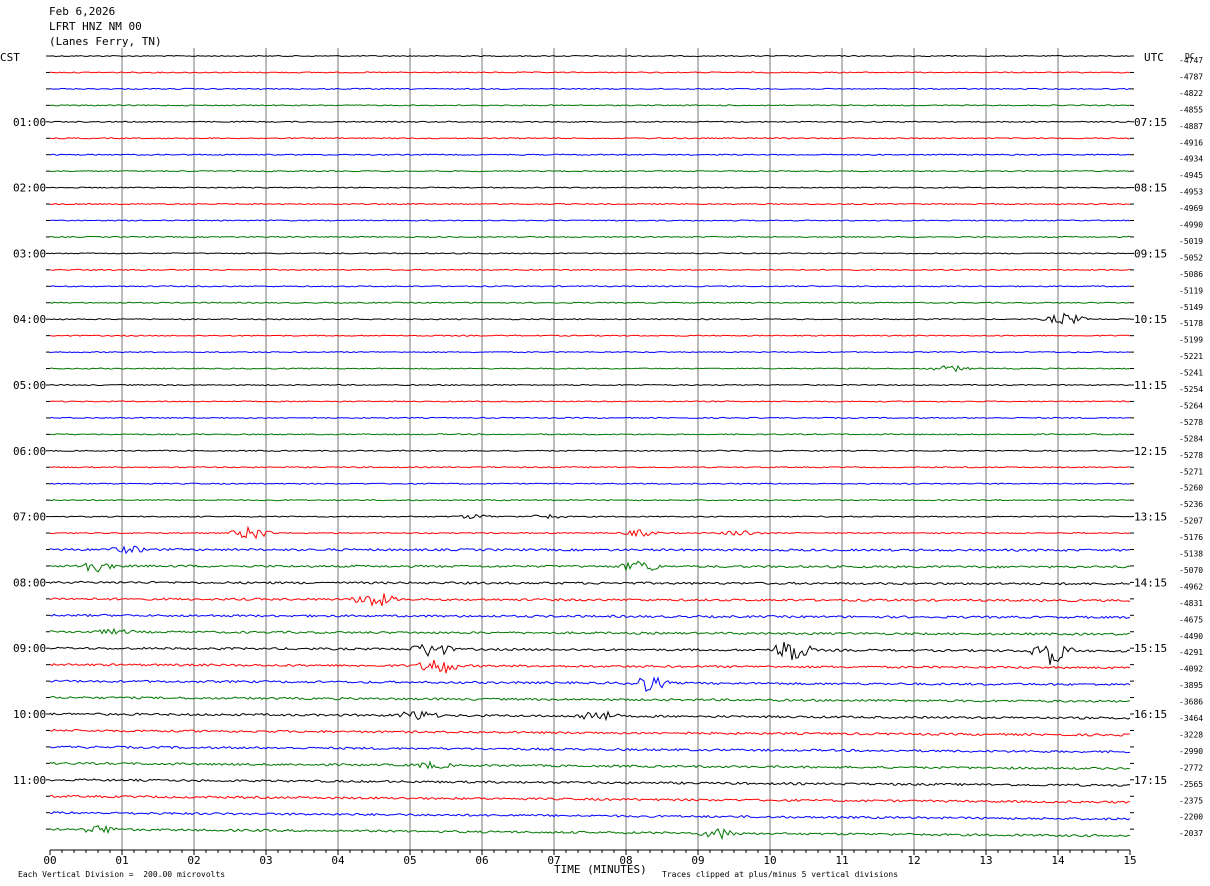 This screenshot has height=886, width=1210. Describe the element at coordinates (10, 57) in the screenshot. I see `left-timezone-label: CST` at that location.